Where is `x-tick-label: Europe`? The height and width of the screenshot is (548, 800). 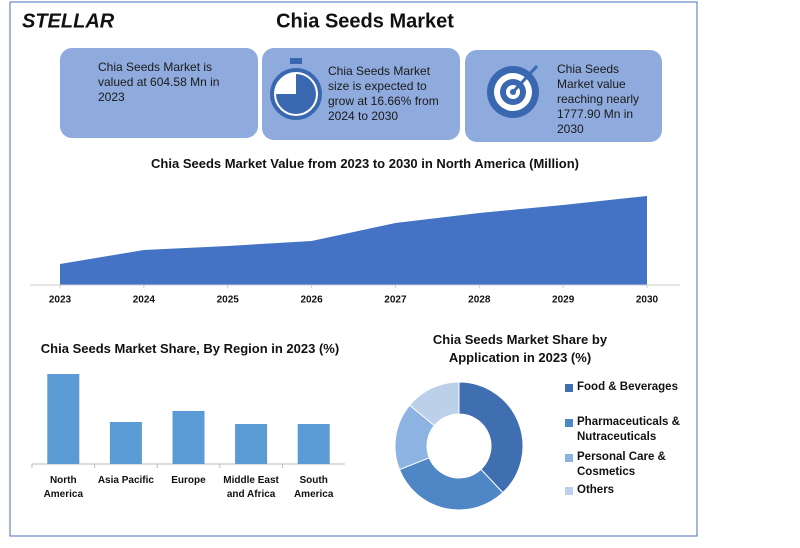
x-tick-label: Europe is located at coordinates (188, 480).